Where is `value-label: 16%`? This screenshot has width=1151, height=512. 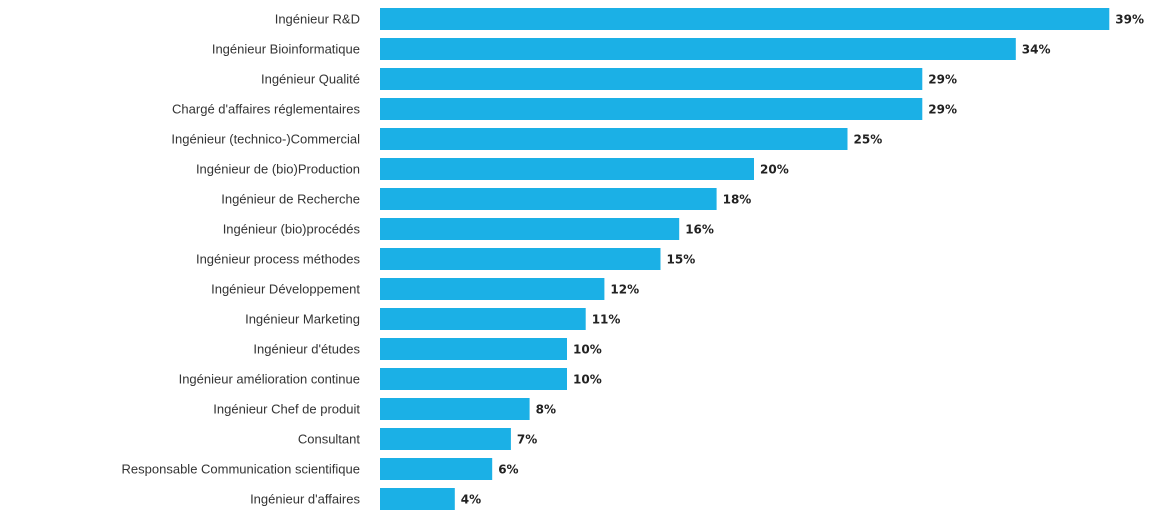
value-label: 16% is located at coordinates (699, 230).